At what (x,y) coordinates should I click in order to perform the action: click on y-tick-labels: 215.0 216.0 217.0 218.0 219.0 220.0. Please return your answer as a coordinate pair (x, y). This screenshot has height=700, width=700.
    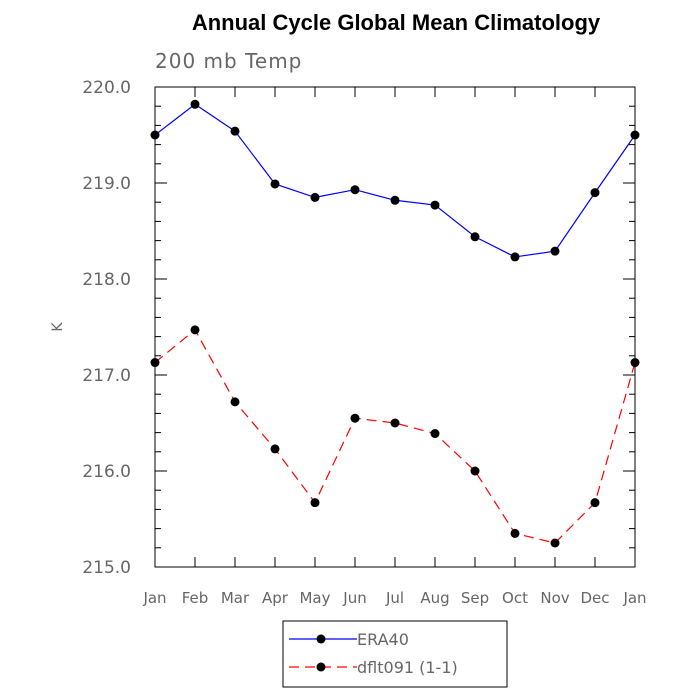
    Looking at the image, I should click on (106, 328).